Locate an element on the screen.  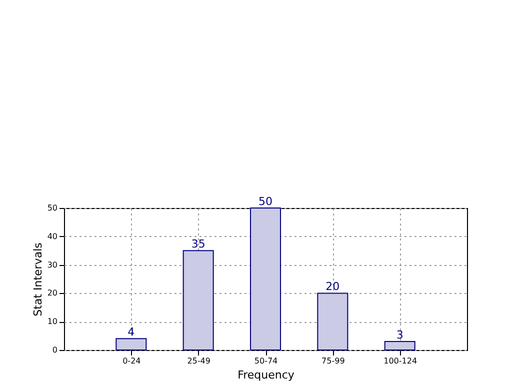
x-tick-label: 25-49 is located at coordinates (198, 361).